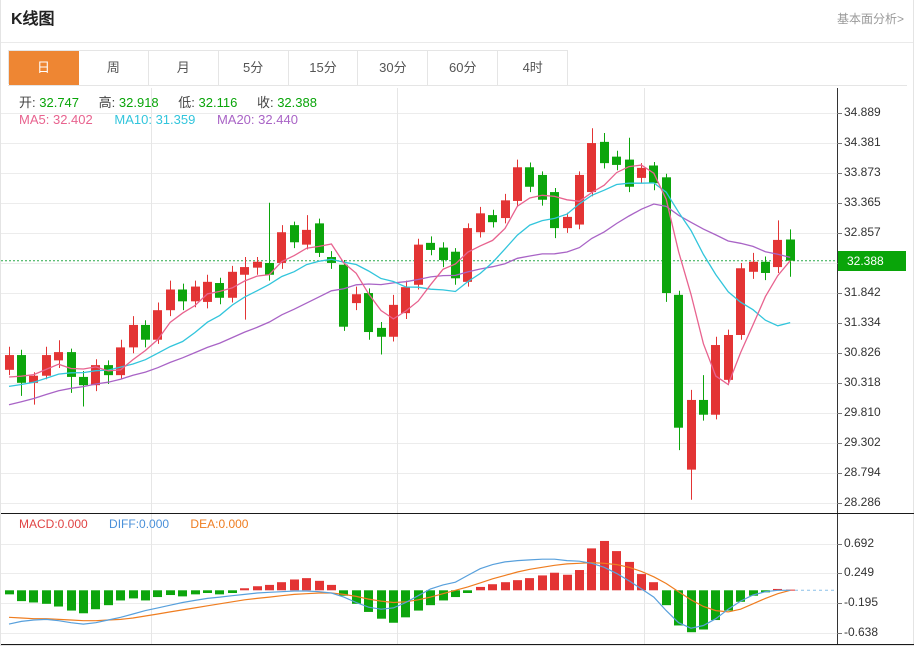 This screenshot has width=914, height=646. I want to click on ma20-readout: MA20: 32.440, so click(257, 119).